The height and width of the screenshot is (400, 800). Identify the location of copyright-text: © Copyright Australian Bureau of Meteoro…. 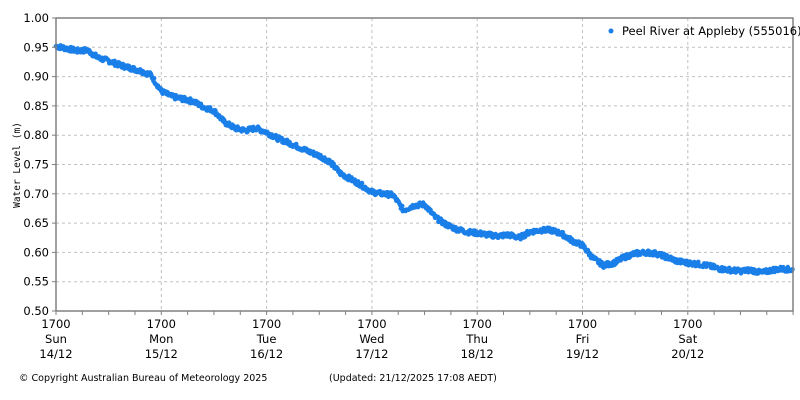
(143, 378).